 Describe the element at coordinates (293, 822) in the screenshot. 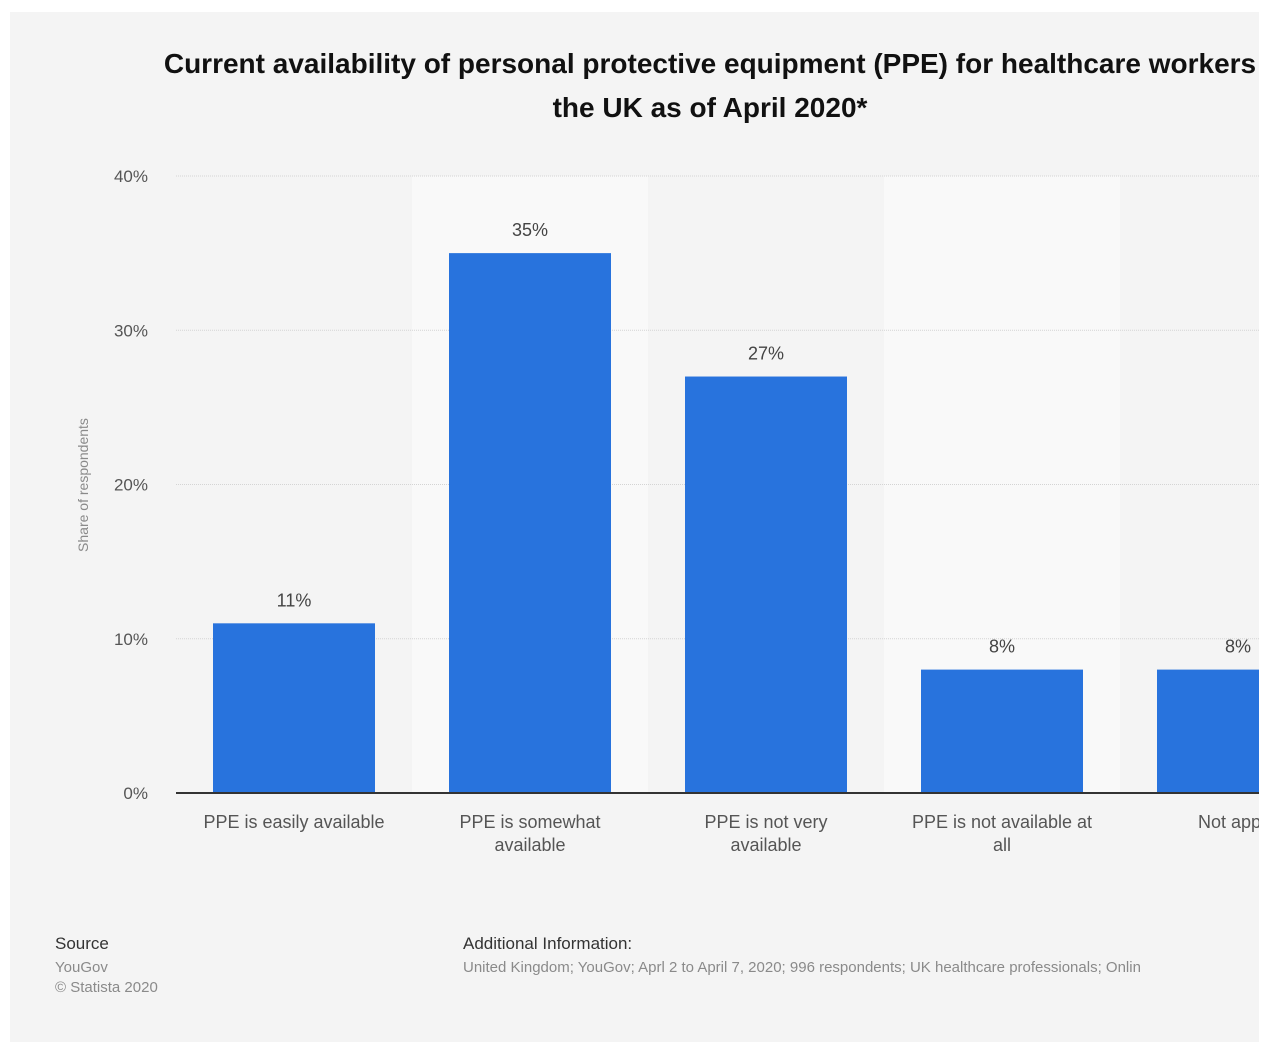

I see `x-tick-label: PPE is easily available` at that location.